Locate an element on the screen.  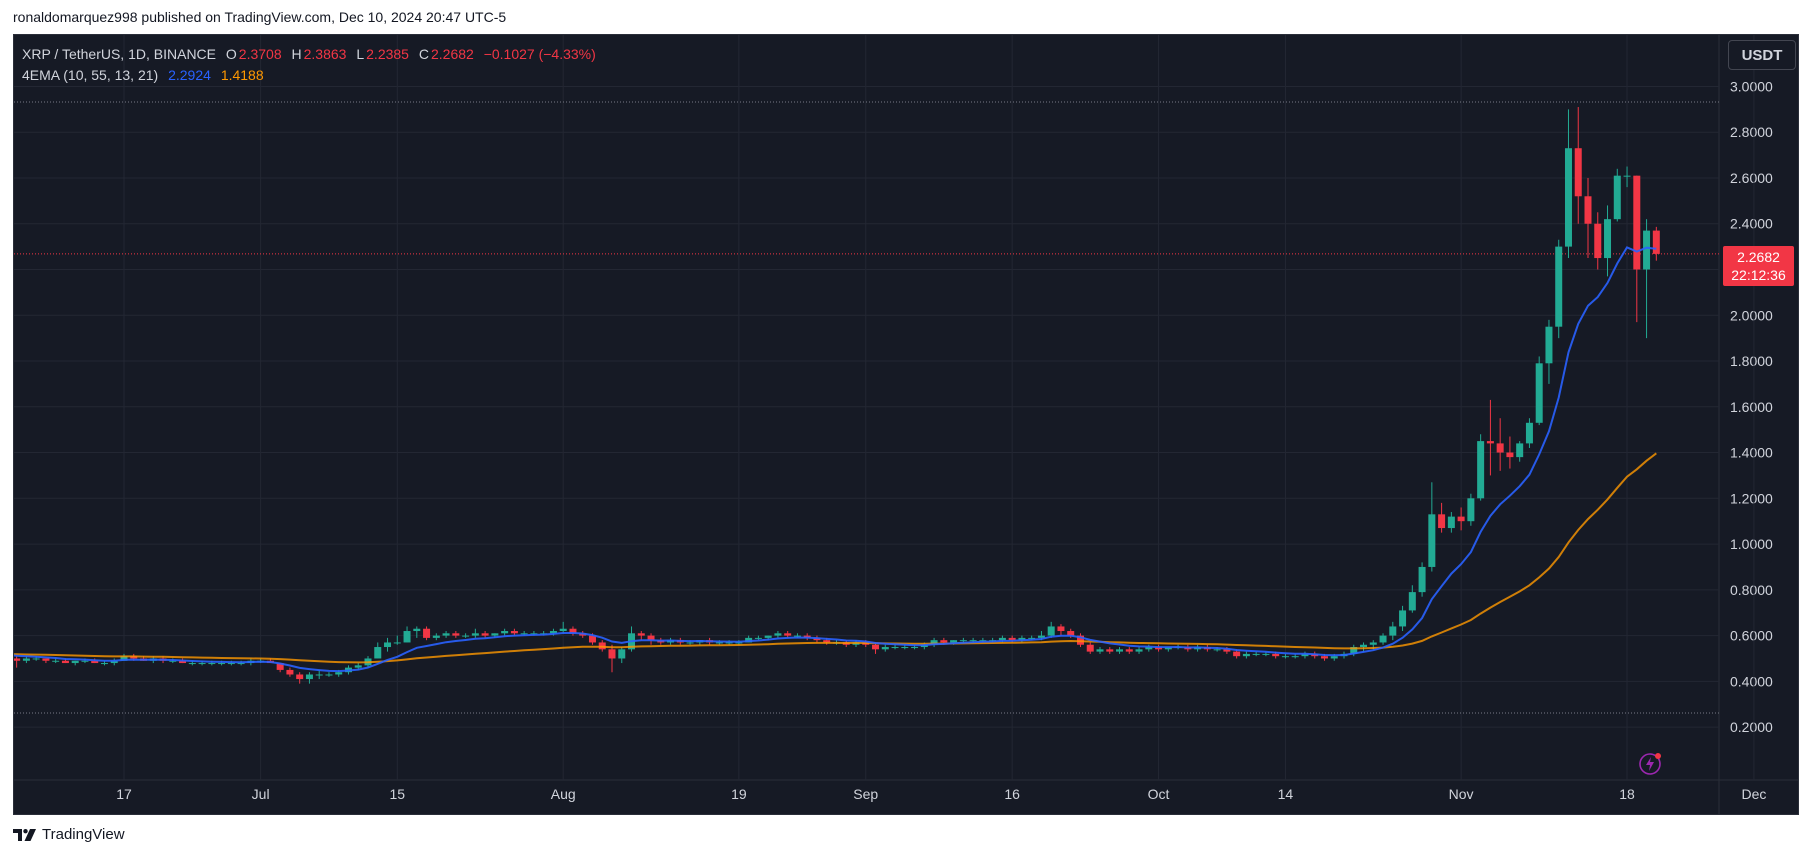
x-tick-label: 14 is located at coordinates (1286, 794).